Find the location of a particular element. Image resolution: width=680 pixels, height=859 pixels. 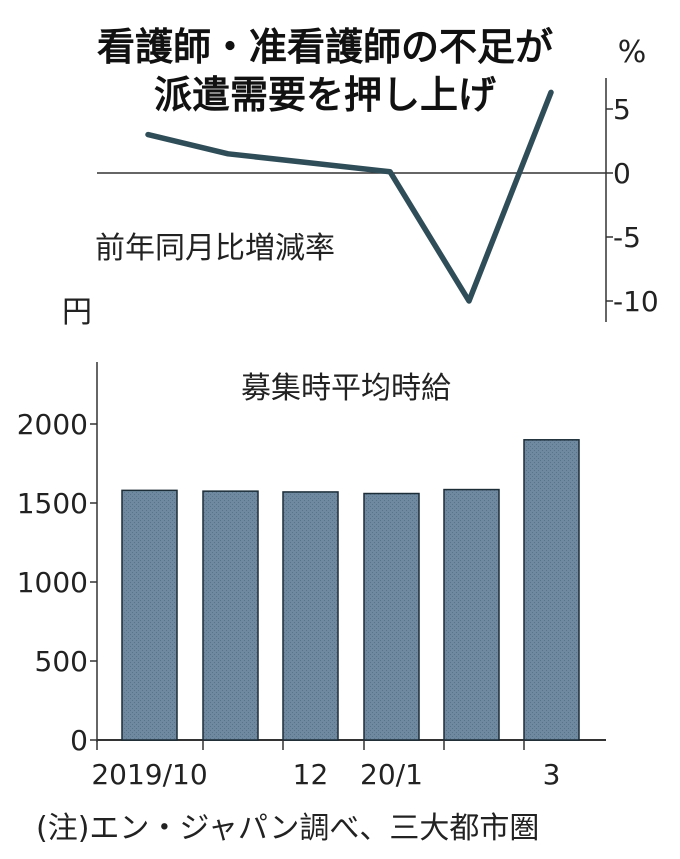

chart-title-line-2: 派遣需要を押し上げ is located at coordinates (325, 95).